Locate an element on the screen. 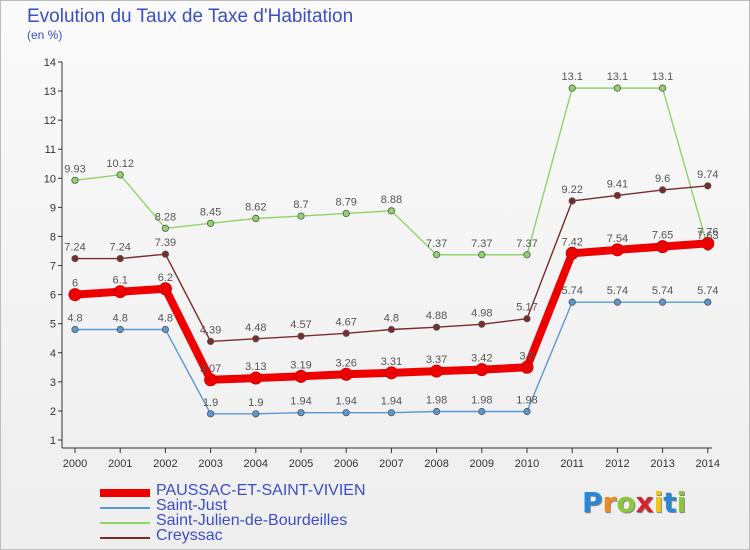  x-tick-label: 2010 is located at coordinates (527, 464).